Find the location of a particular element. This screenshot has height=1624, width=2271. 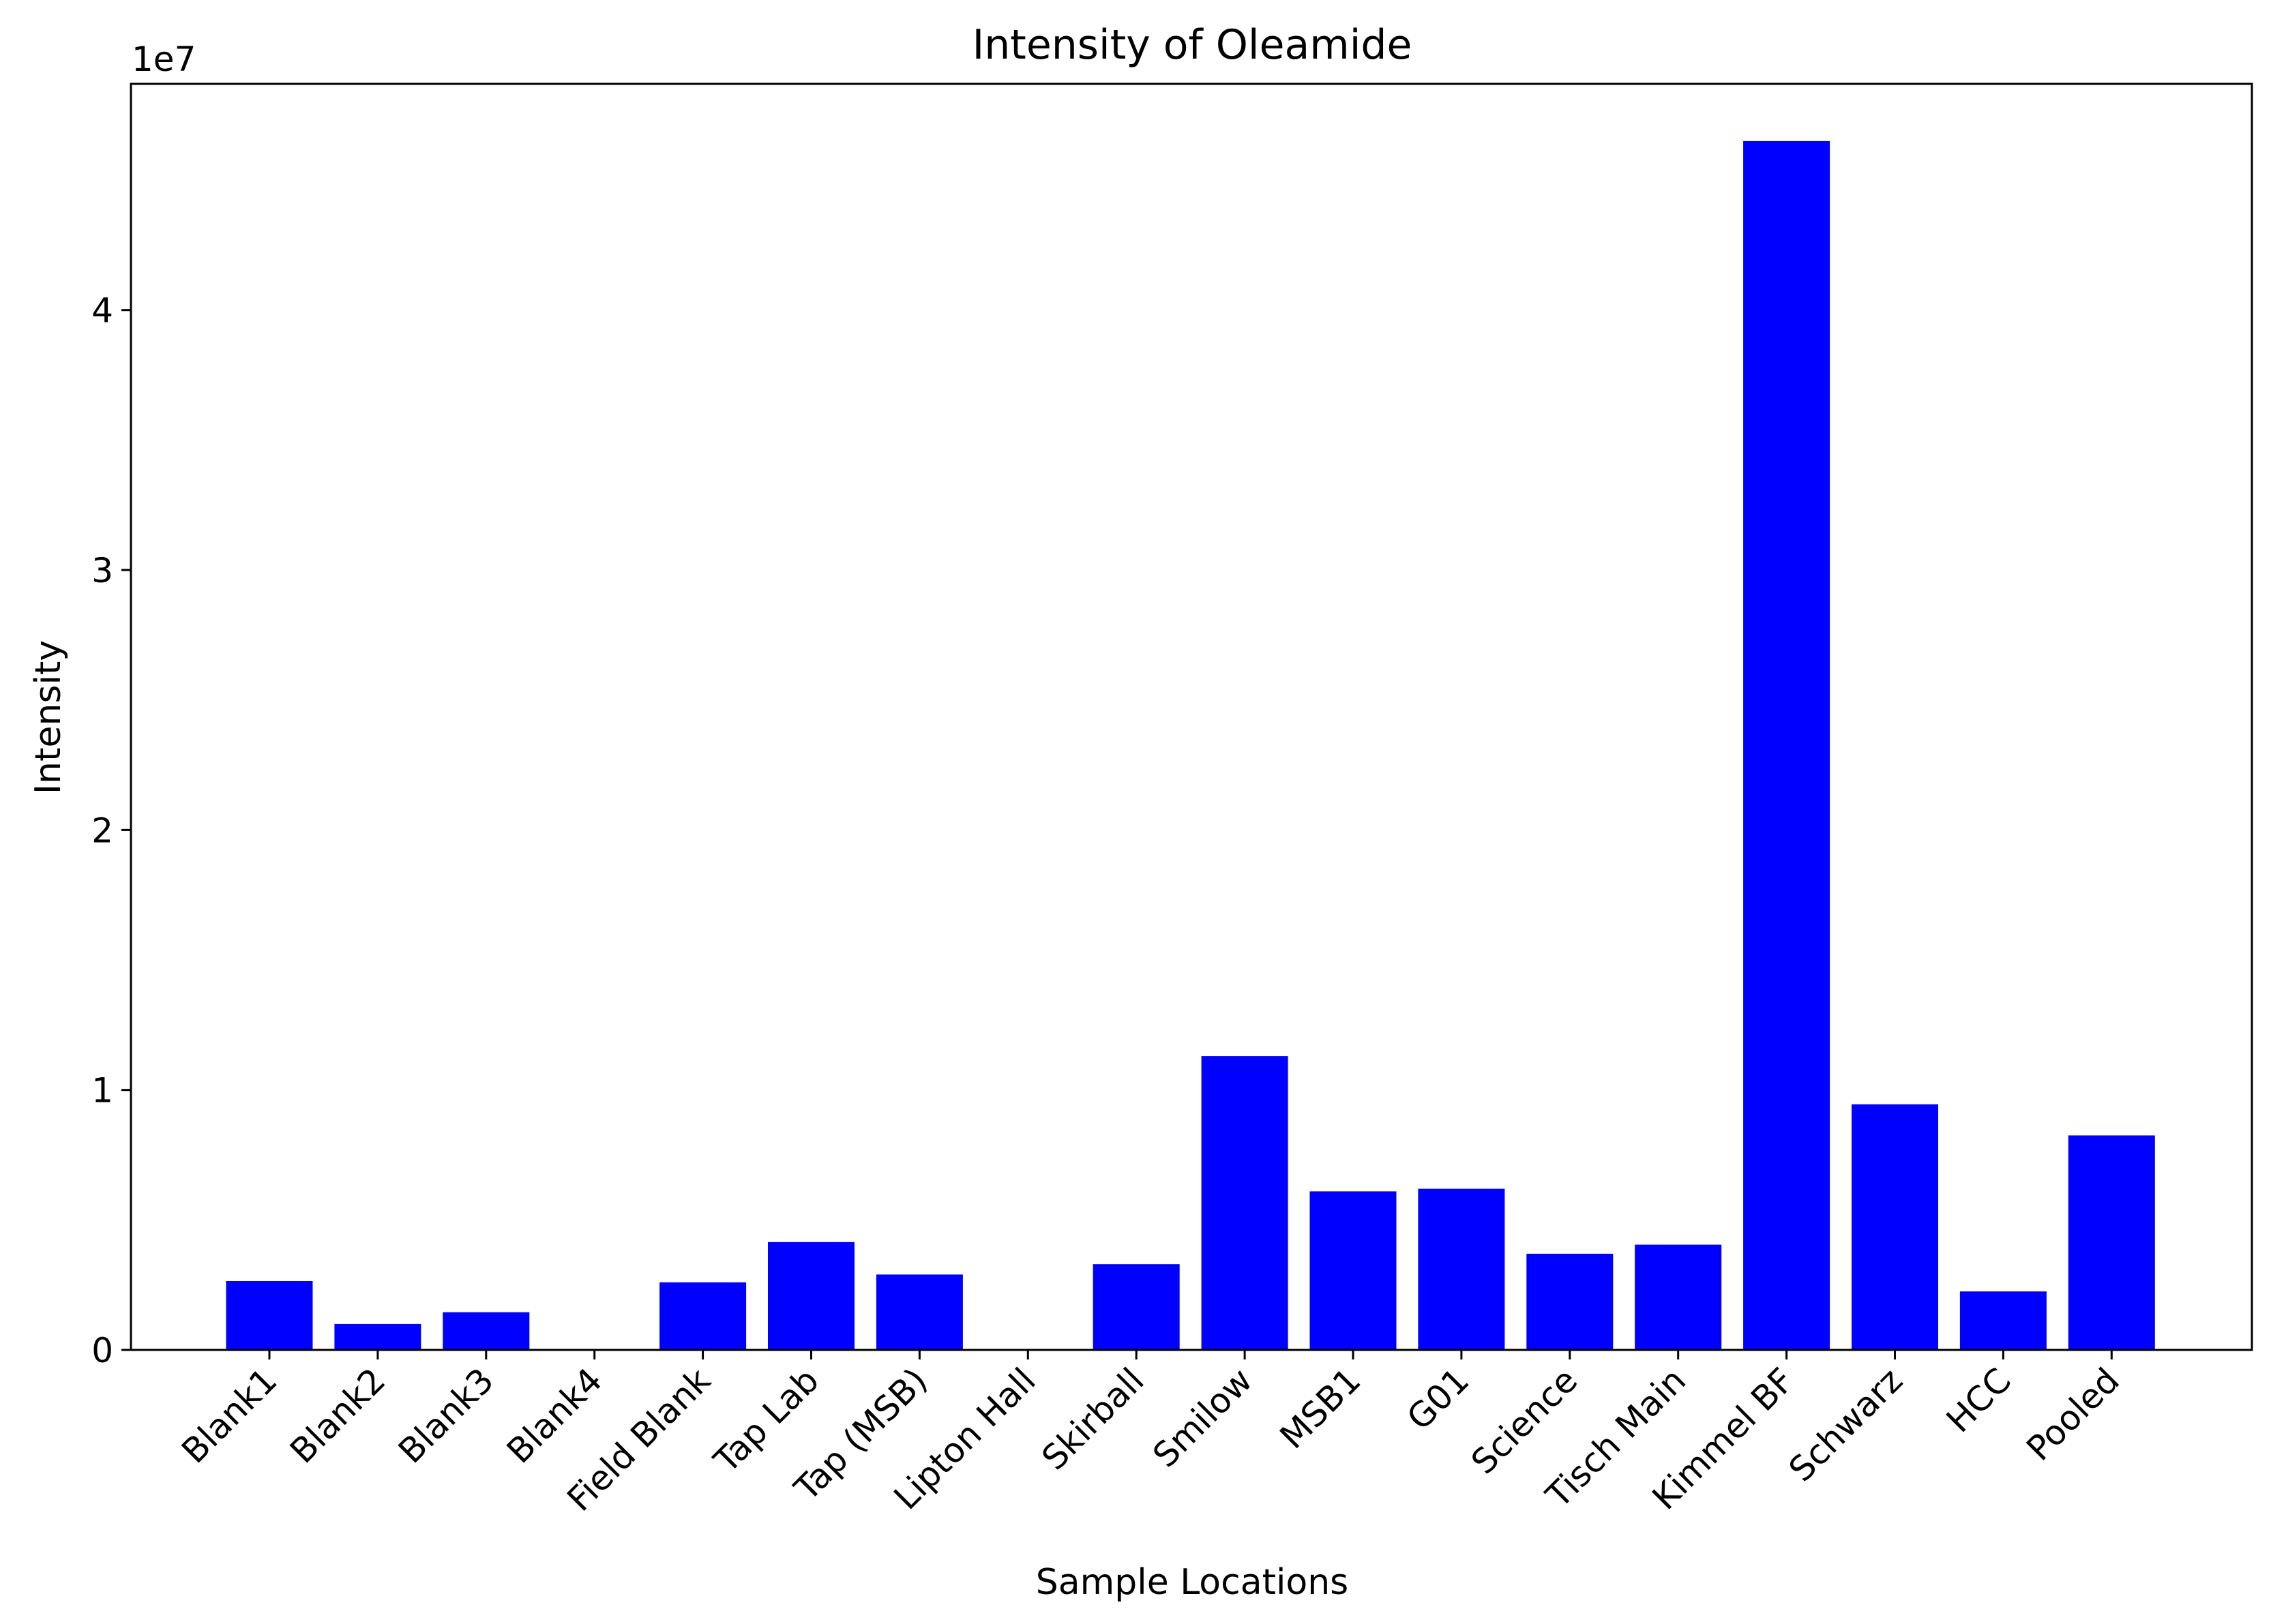

y-tick-label: 4 is located at coordinates (102, 311).